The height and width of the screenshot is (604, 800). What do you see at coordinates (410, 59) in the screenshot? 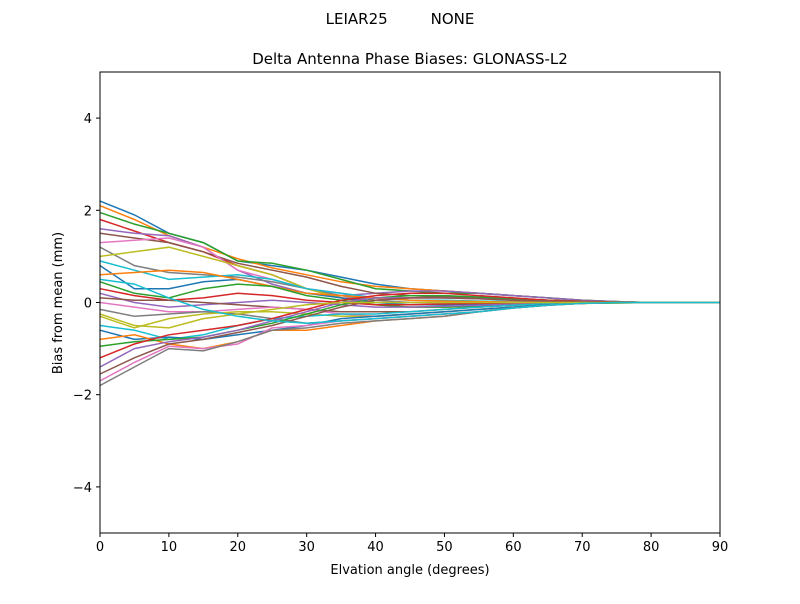
I see `chart-title: Delta Antenna Phase Biases: GLONASS-L2` at bounding box center [410, 59].